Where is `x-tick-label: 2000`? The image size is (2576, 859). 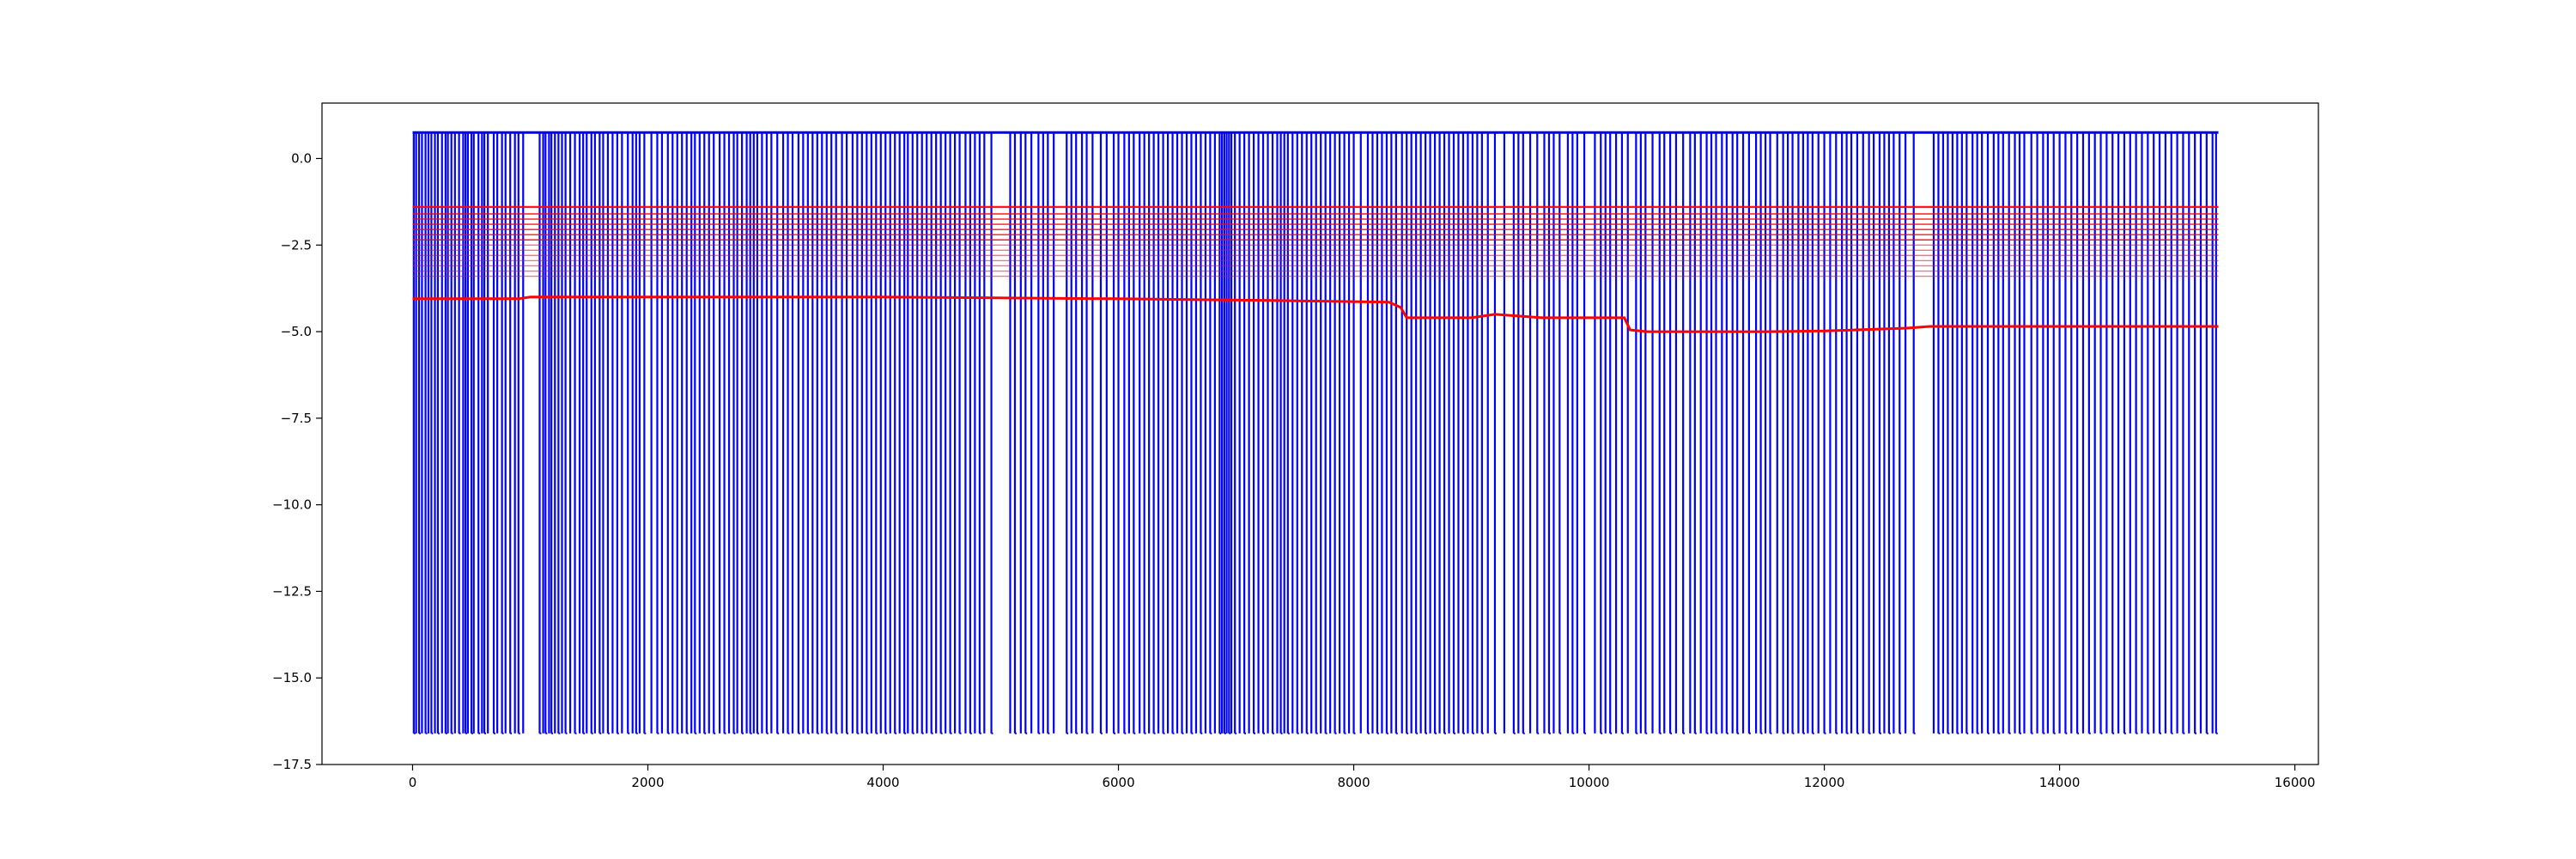
x-tick-label: 2000 is located at coordinates (647, 783).